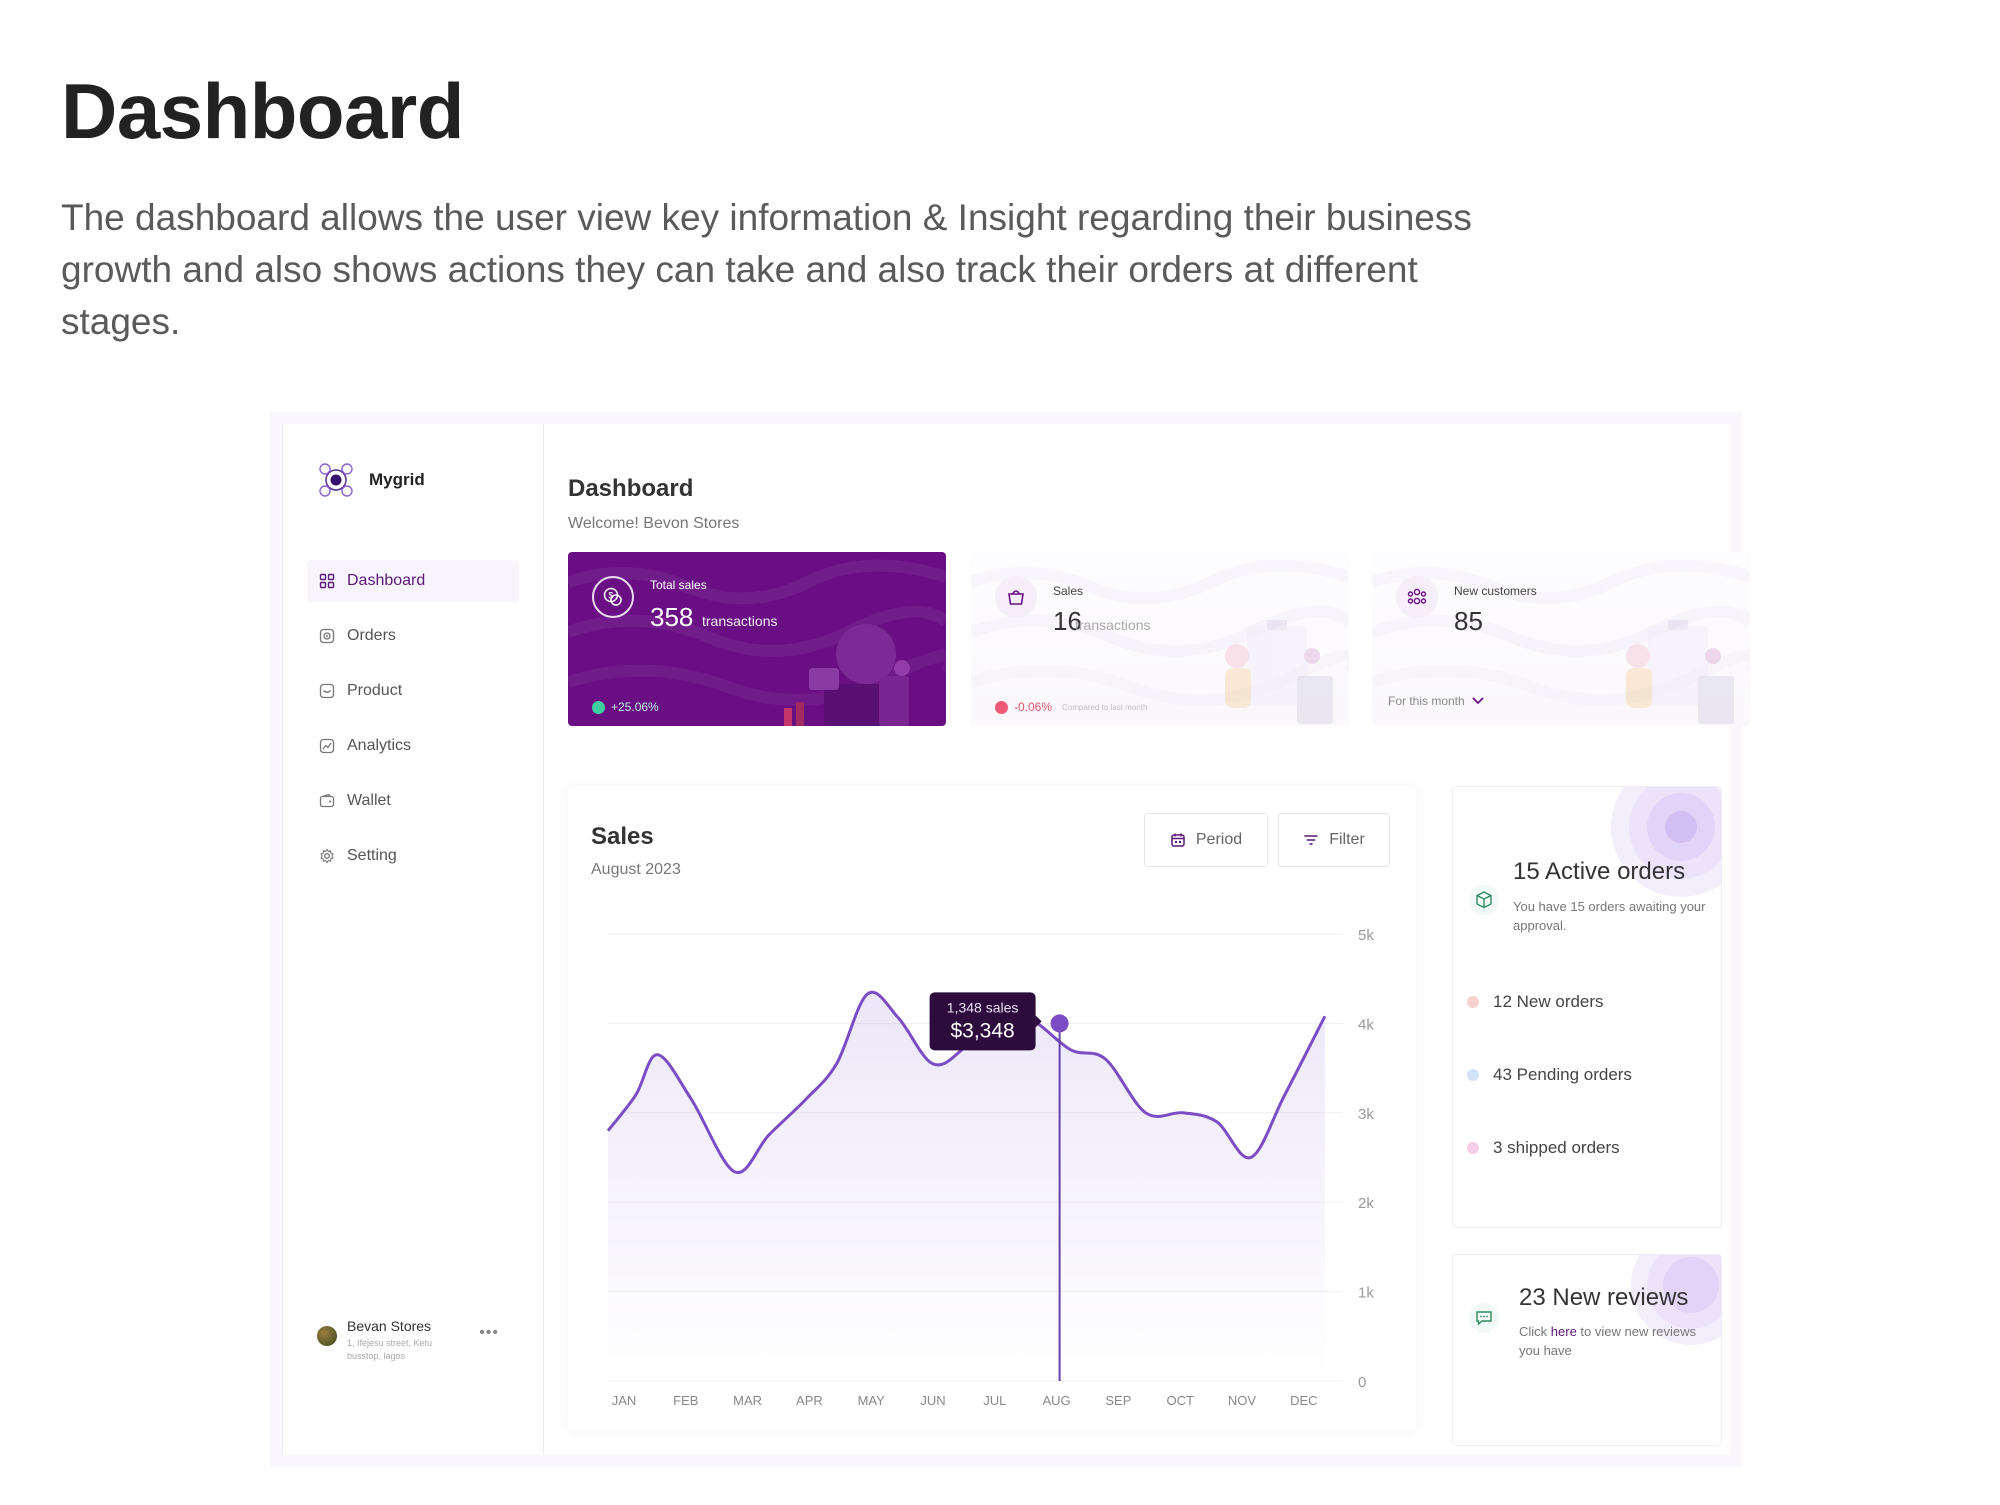 The image size is (2000, 1505). I want to click on chevron-down-icon, so click(1478, 701).